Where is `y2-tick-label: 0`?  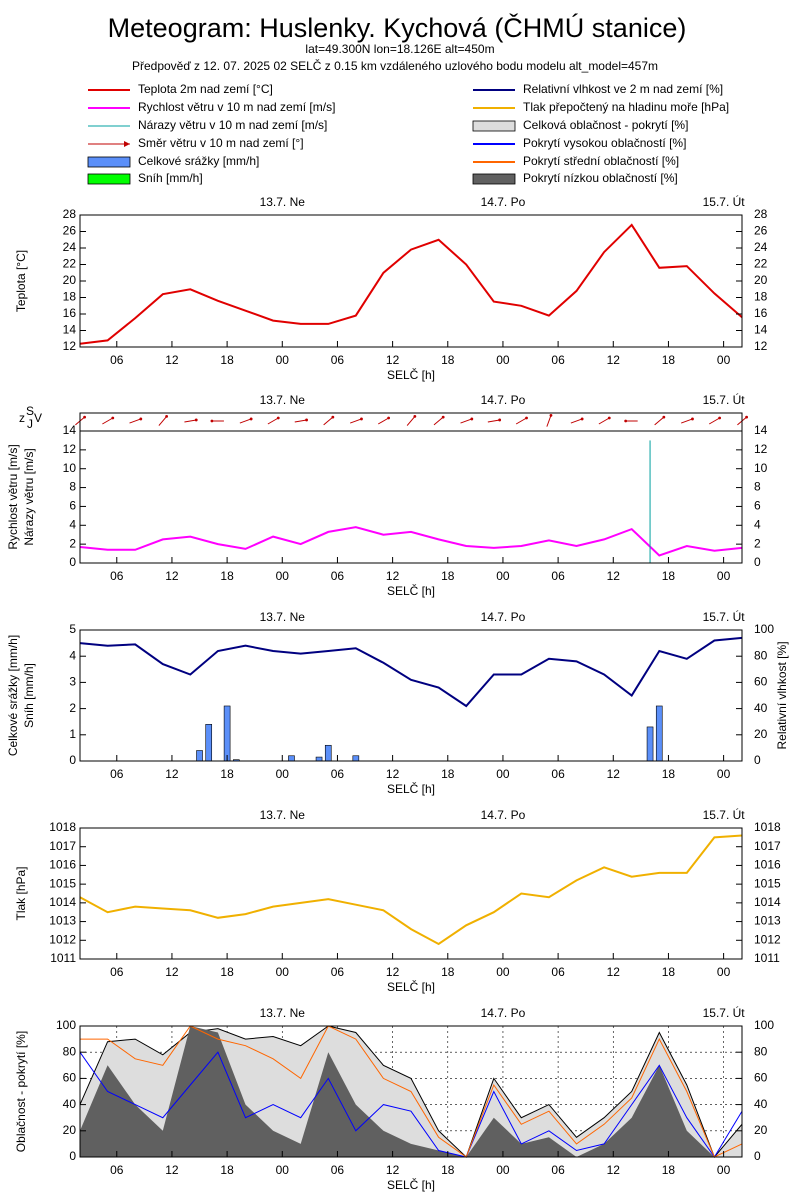 y2-tick-label: 0 is located at coordinates (757, 760).